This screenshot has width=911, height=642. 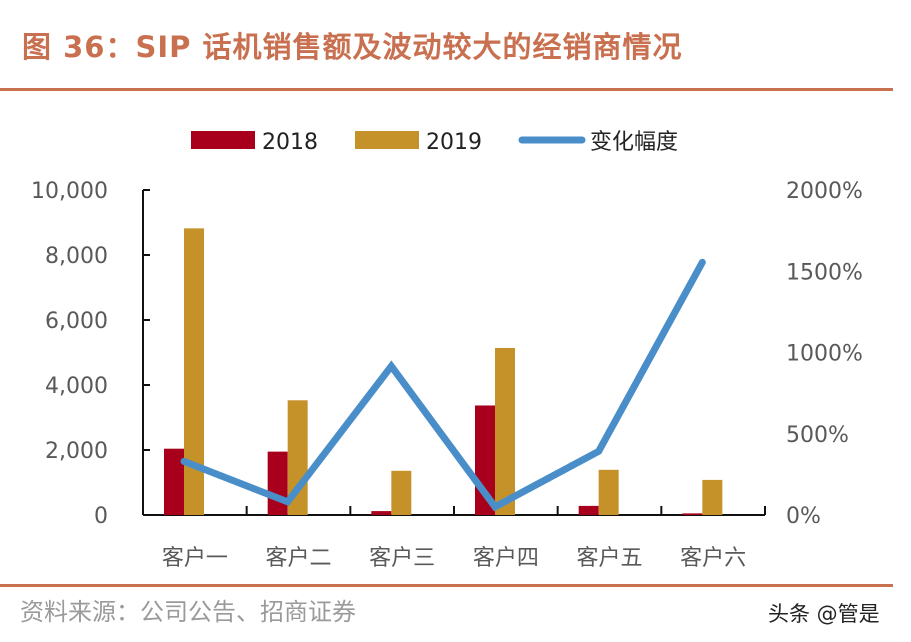 I want to click on y2-tick-label: 1500%, so click(x=824, y=272).